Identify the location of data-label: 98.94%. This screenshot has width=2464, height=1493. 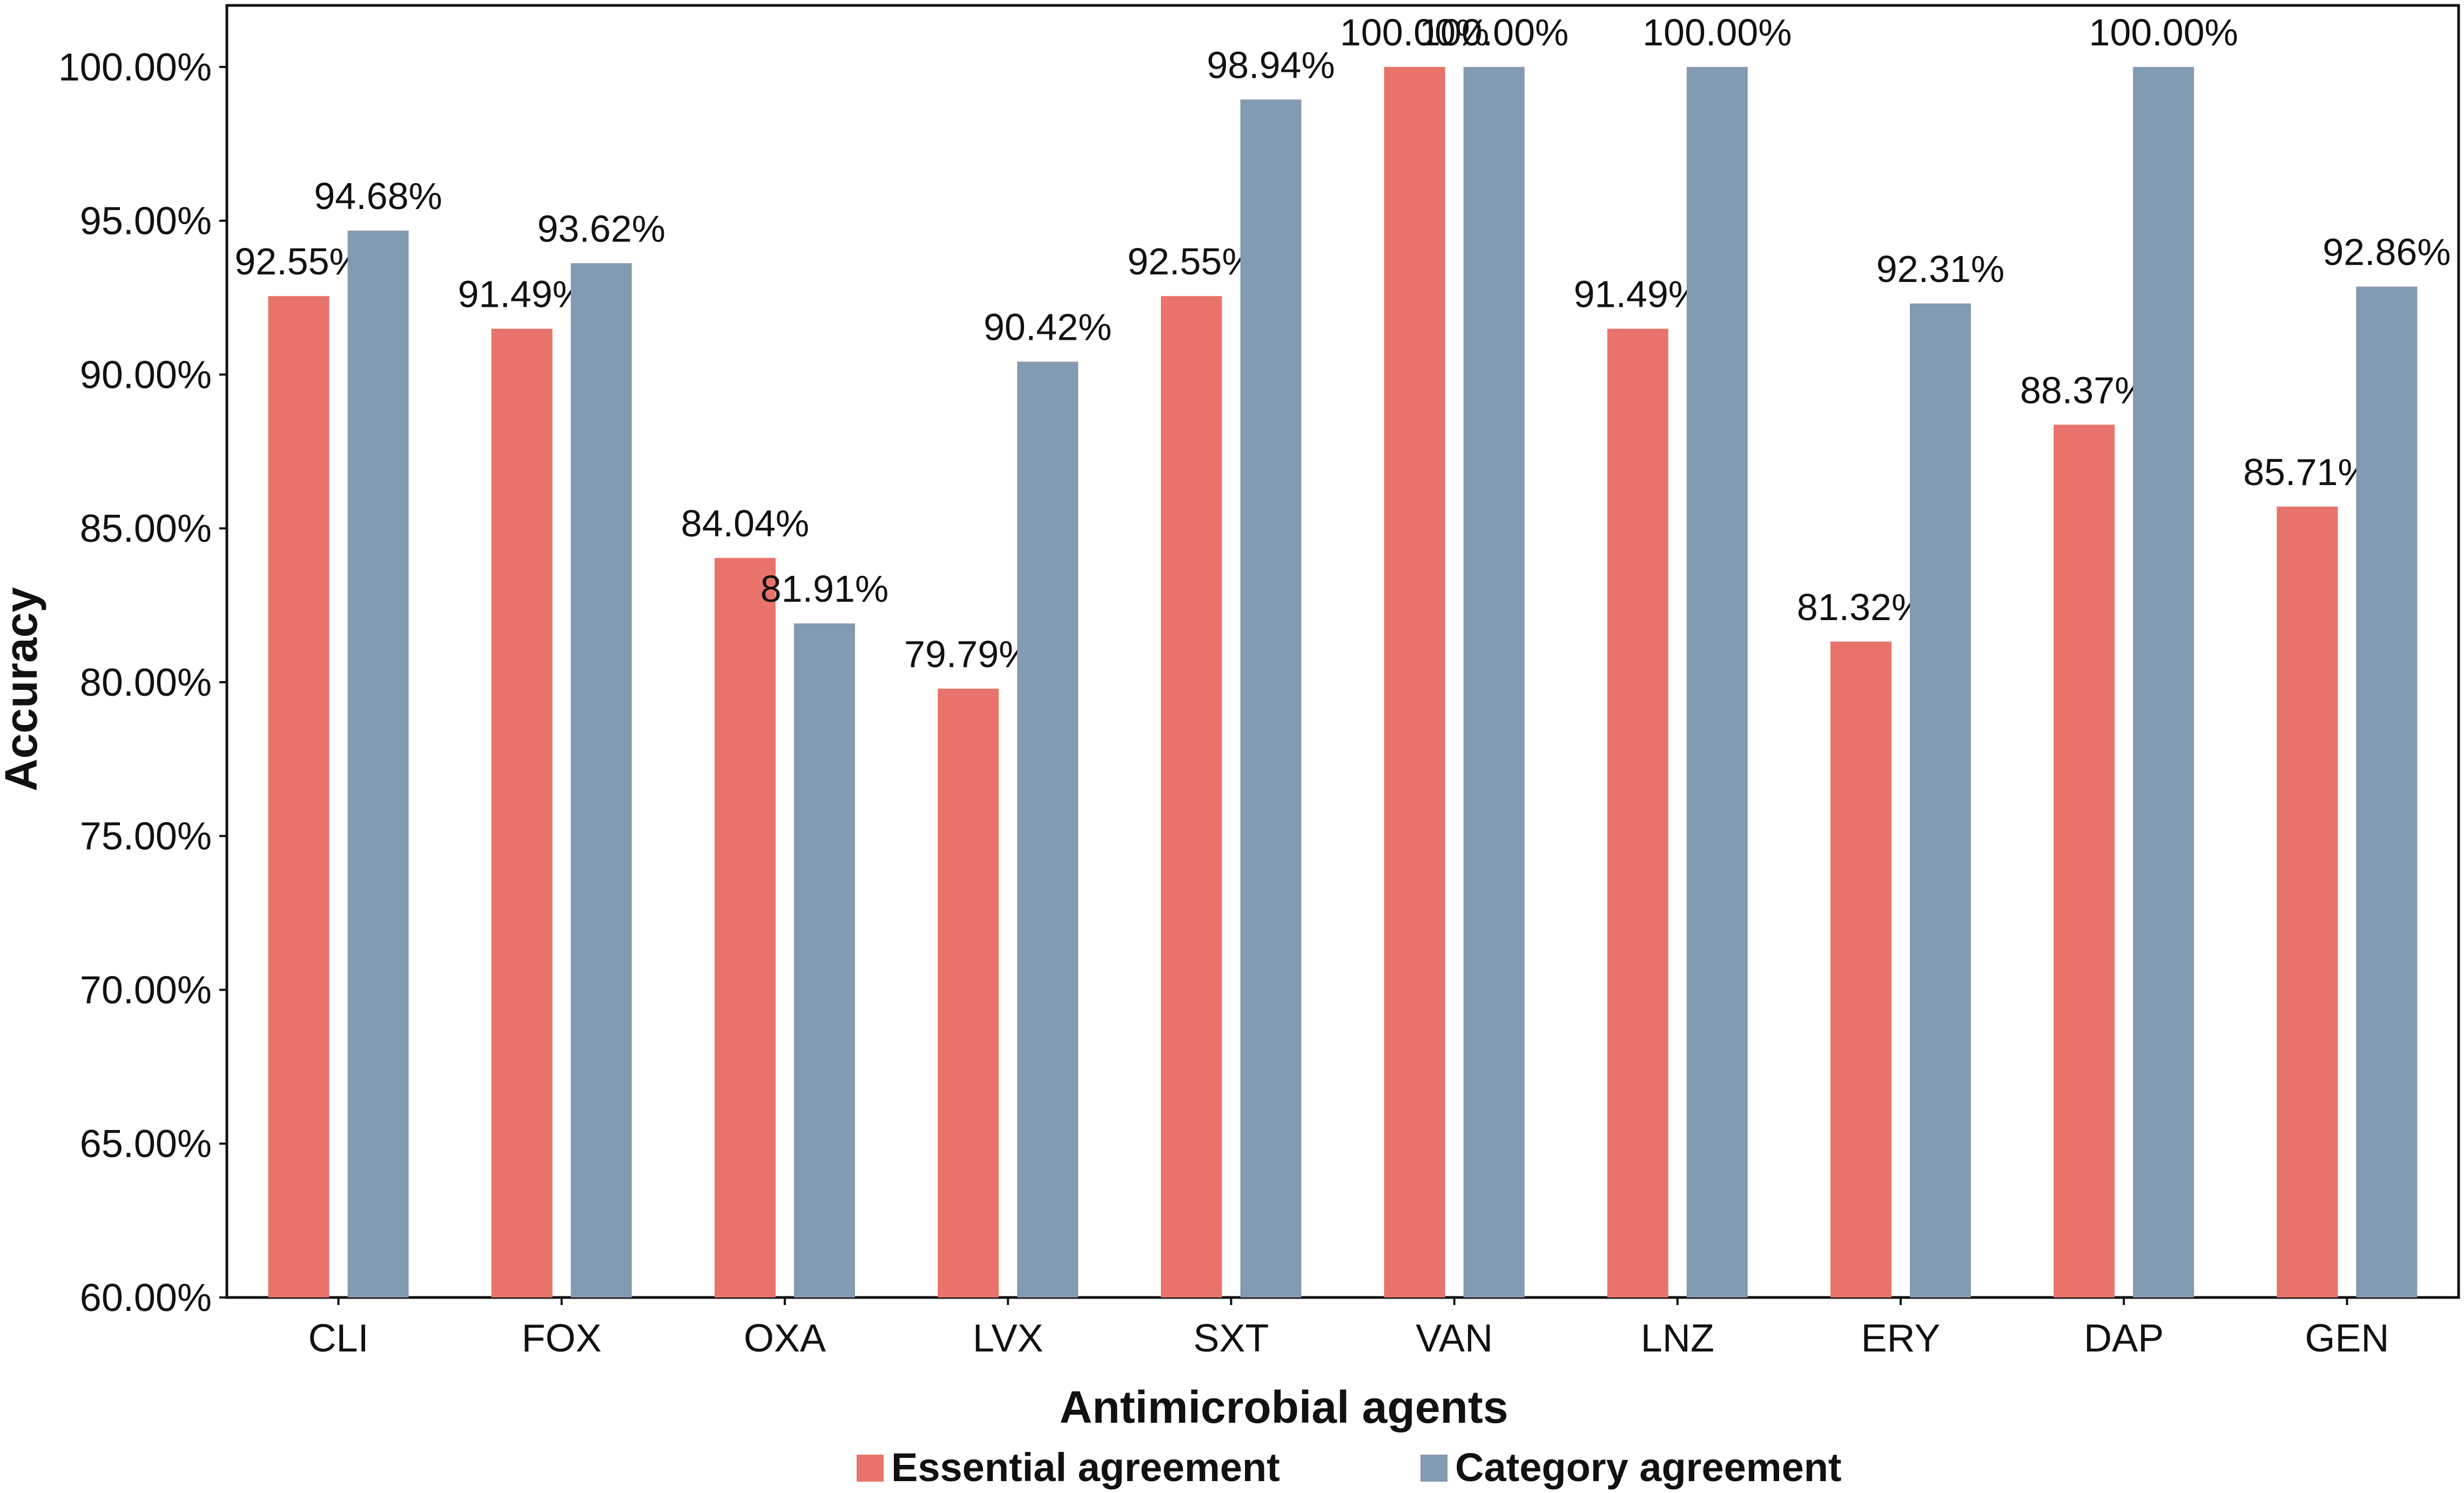
(1271, 65).